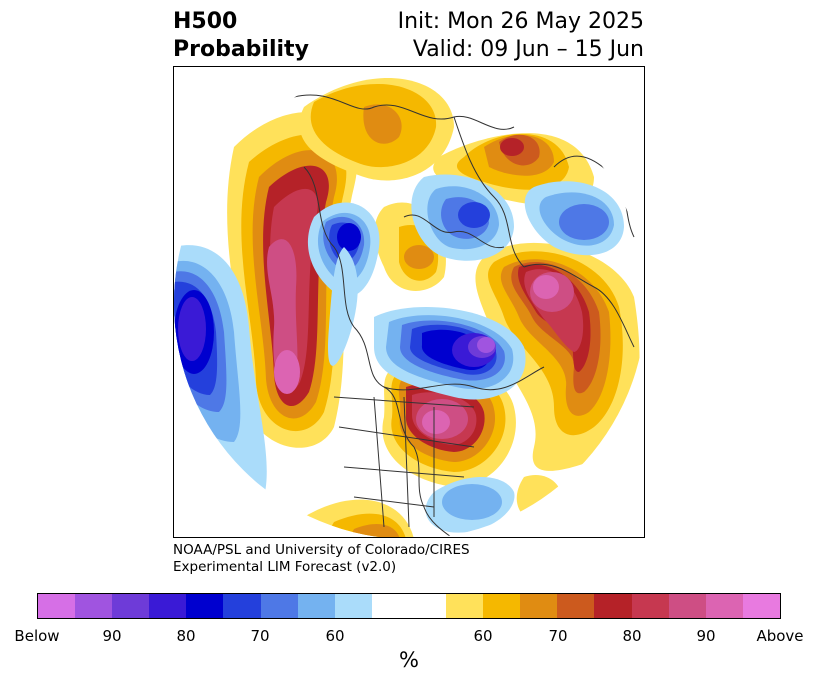 The width and height of the screenshot is (819, 686). Describe the element at coordinates (517, 217) in the screenshot. I see `below-anomaly-arctic` at that location.